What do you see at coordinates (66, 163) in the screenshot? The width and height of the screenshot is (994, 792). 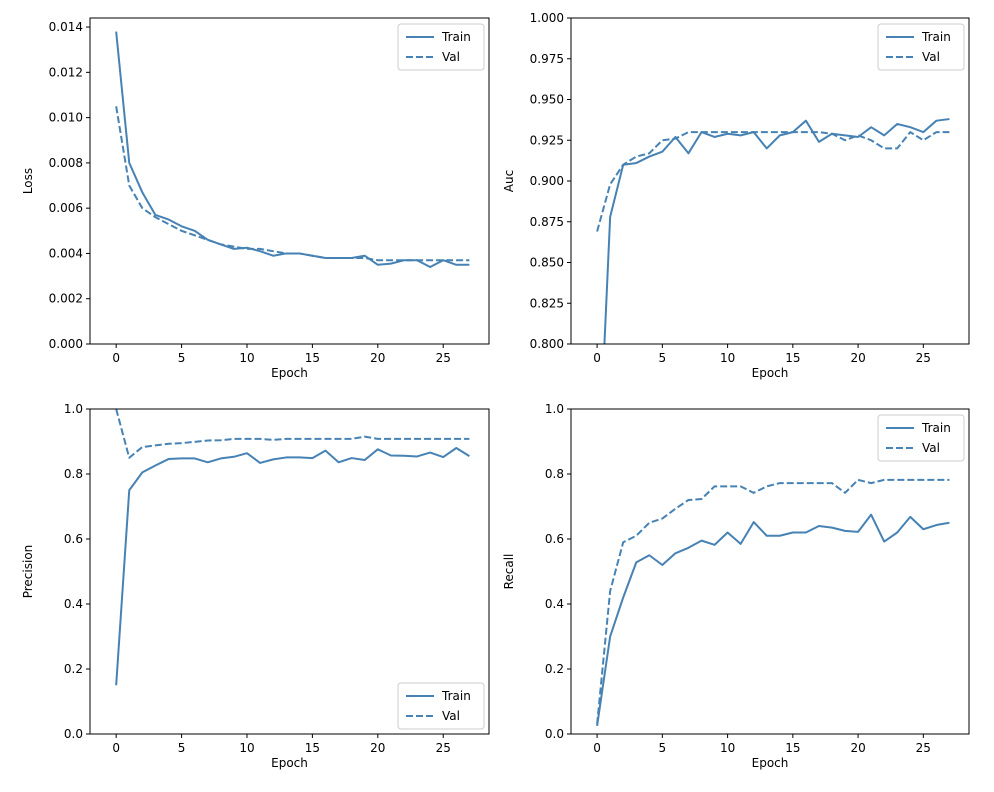 I see `loss-y-tick-label: 0.008` at bounding box center [66, 163].